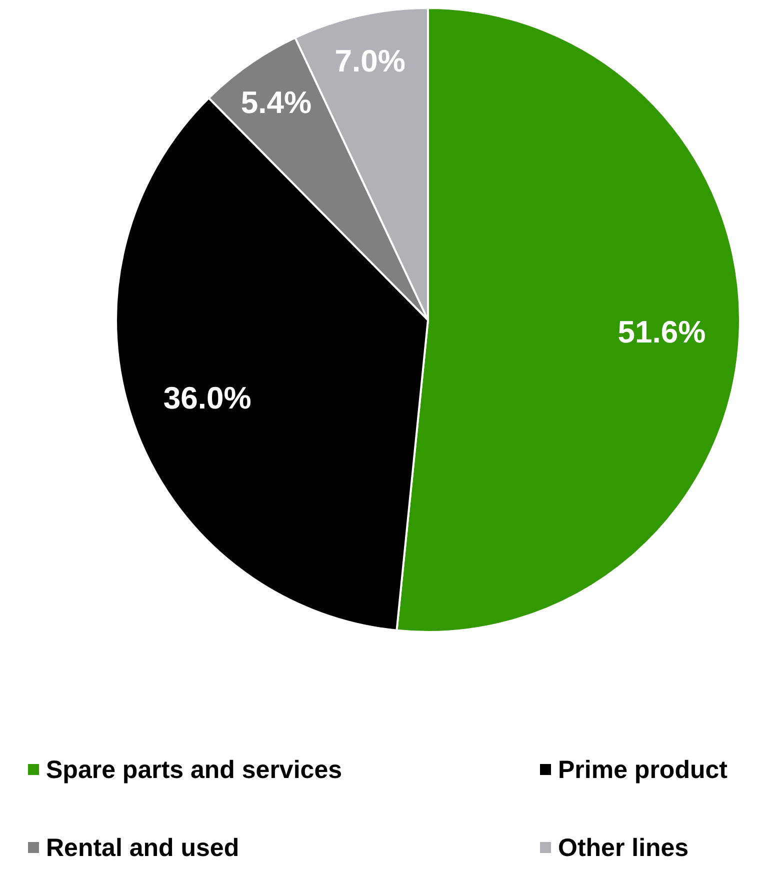  Describe the element at coordinates (370, 61) in the screenshot. I see `data-label: 7.0%` at that location.